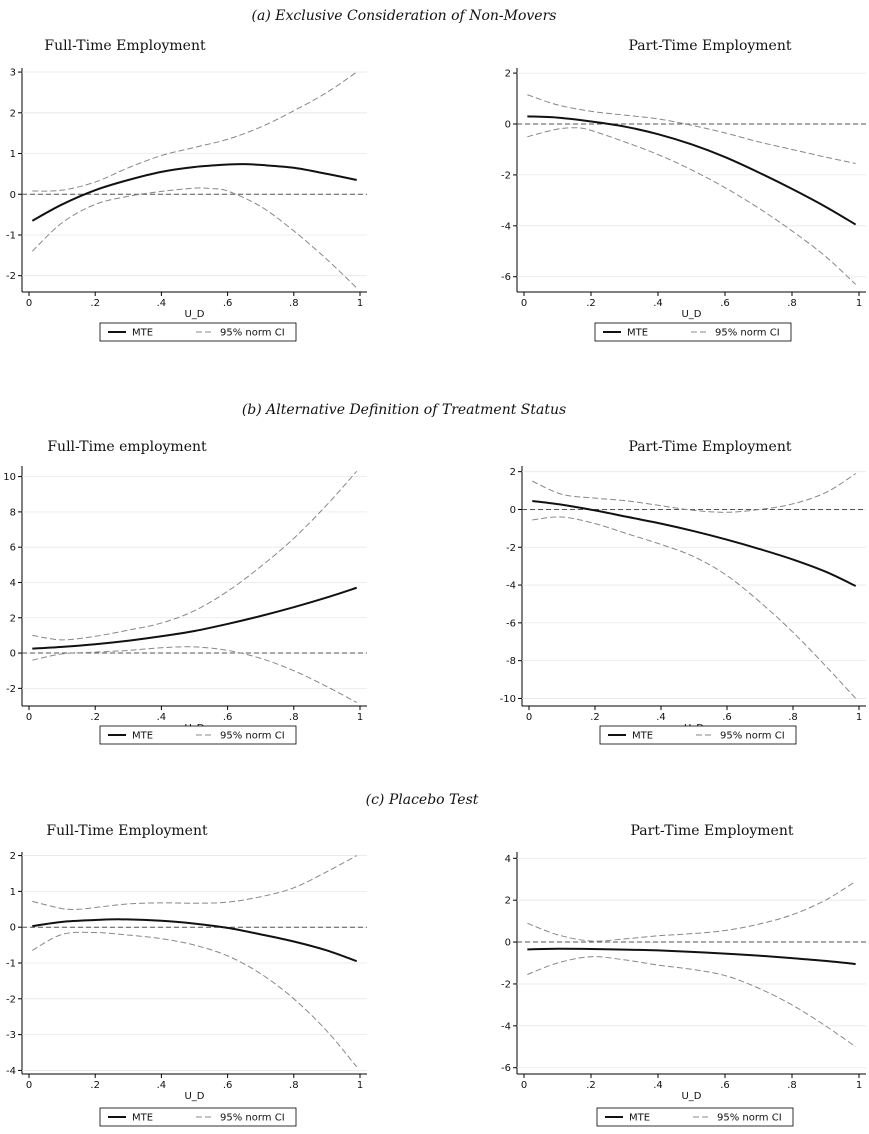 The width and height of the screenshot is (869, 1134). I want to click on y-tick-label: 3, so click(13, 73).